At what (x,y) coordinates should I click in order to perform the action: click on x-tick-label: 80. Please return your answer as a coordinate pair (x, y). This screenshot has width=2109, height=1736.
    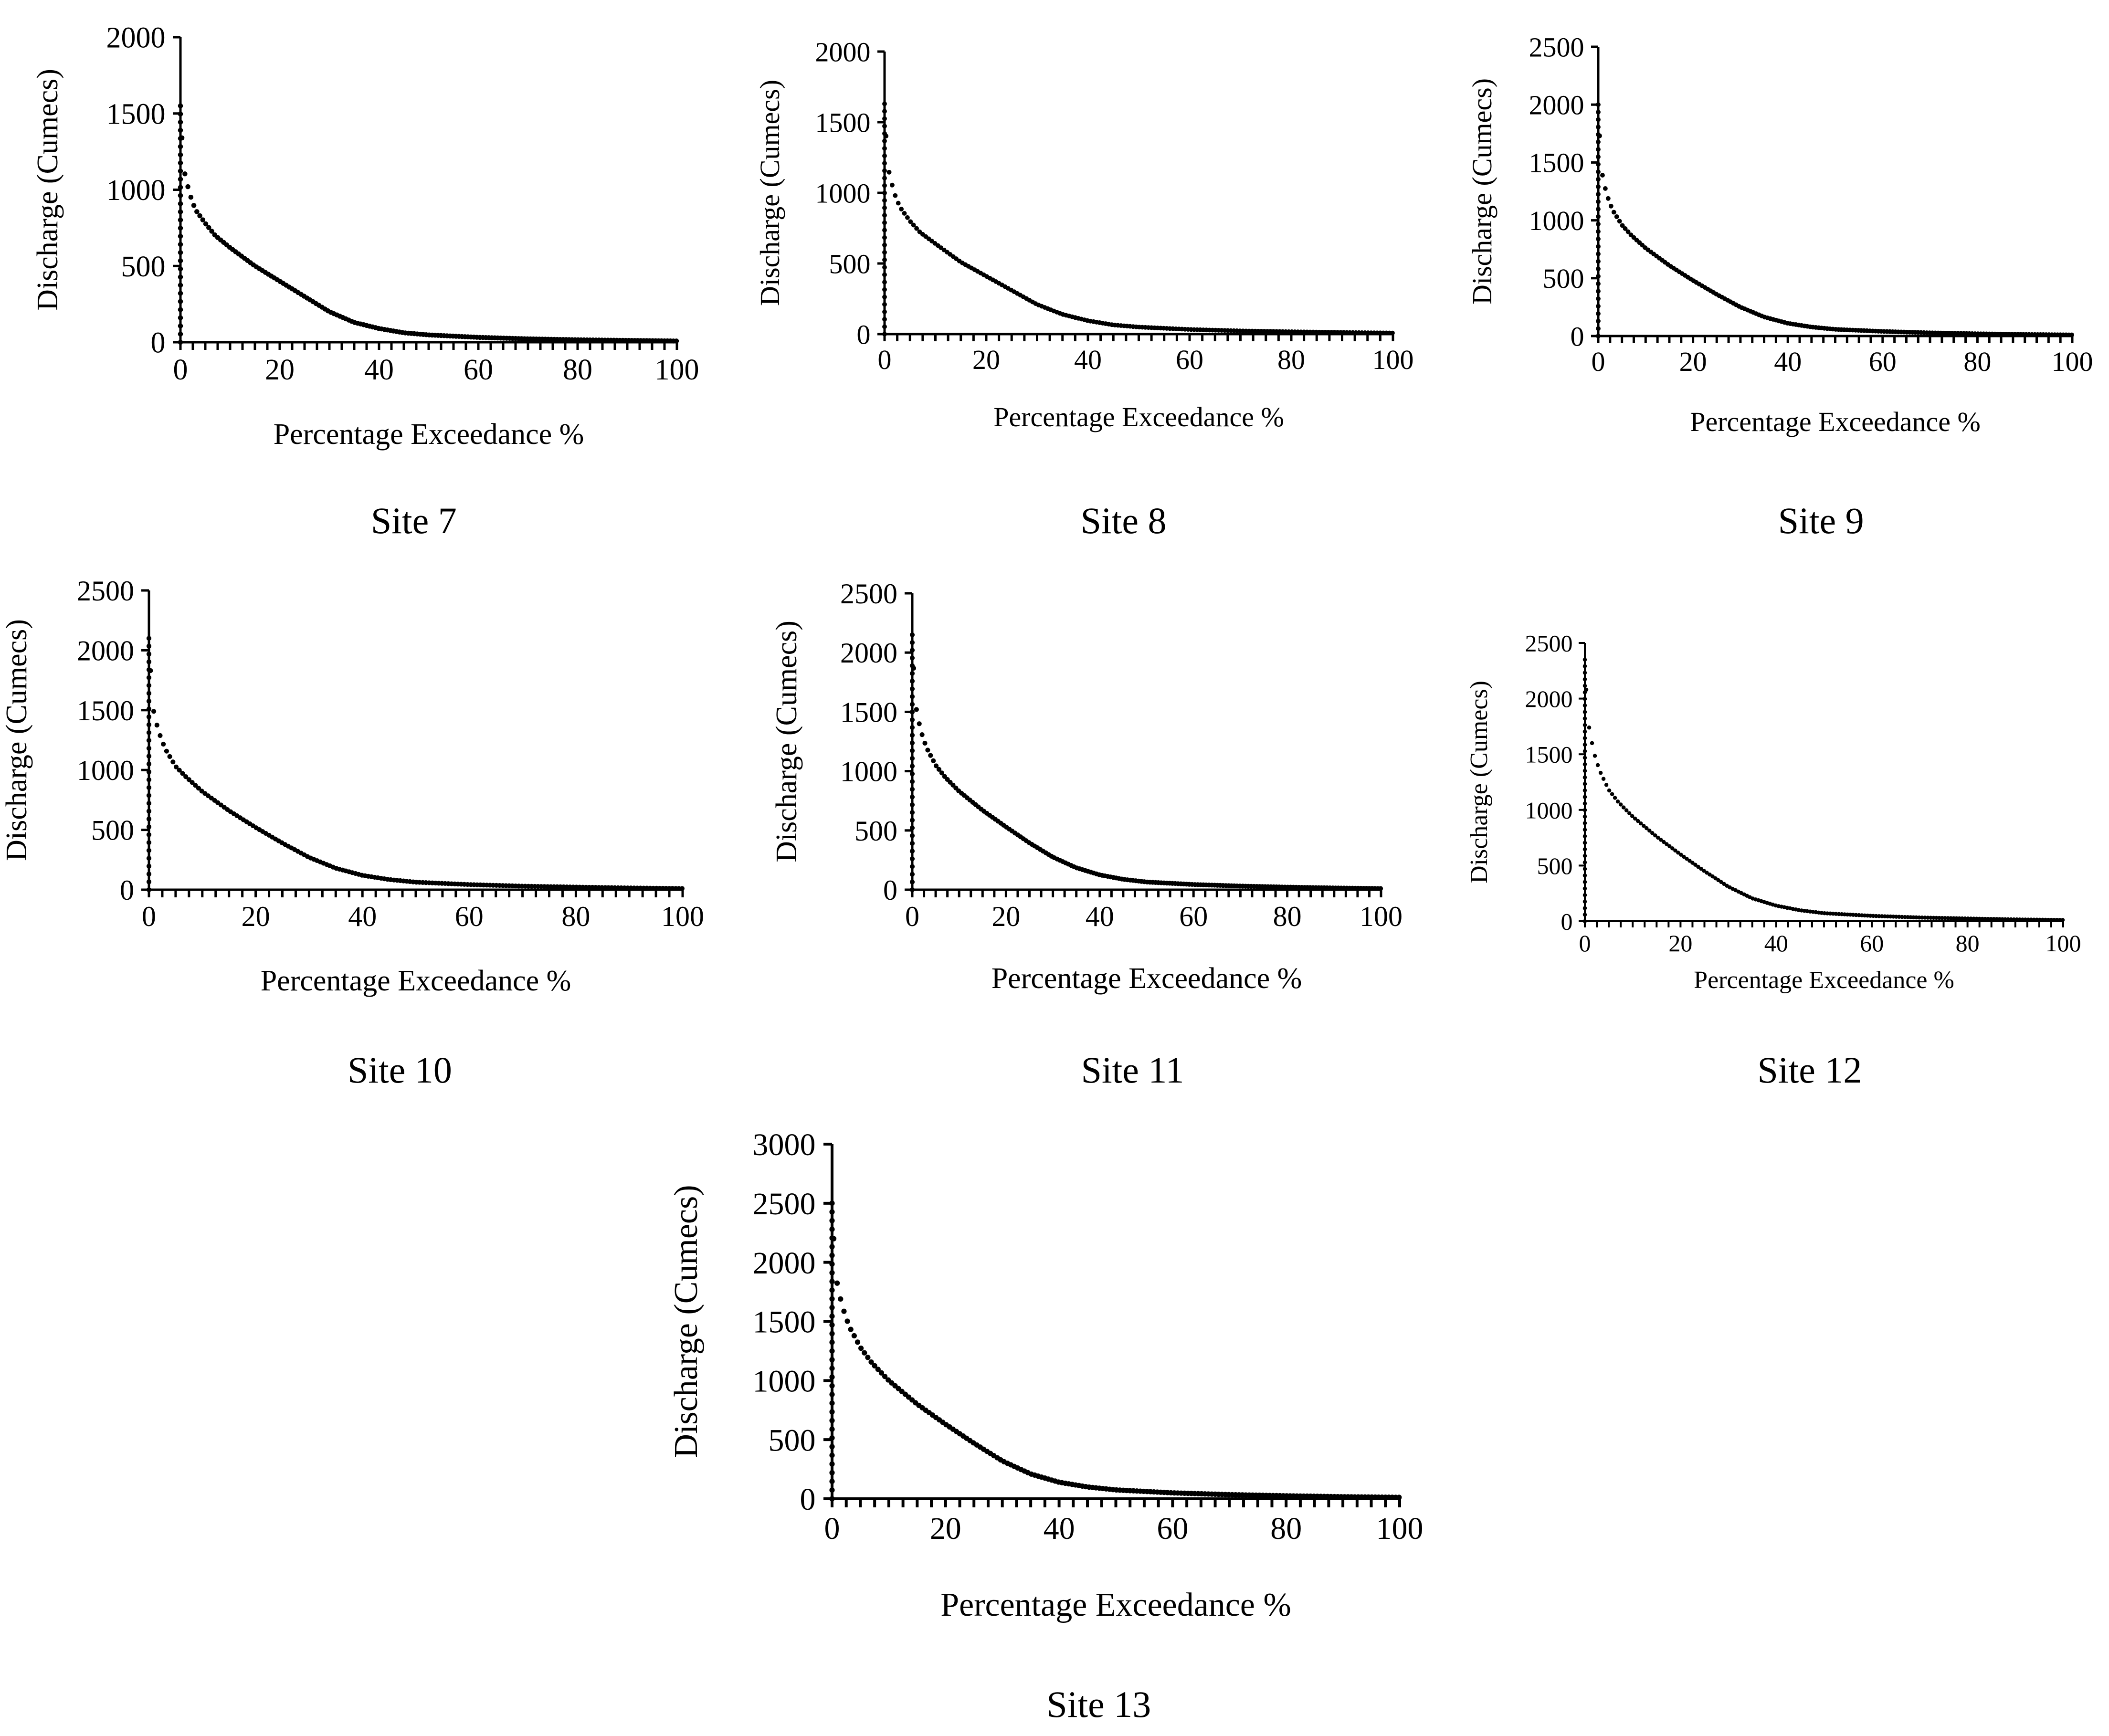
    Looking at the image, I should click on (1287, 916).